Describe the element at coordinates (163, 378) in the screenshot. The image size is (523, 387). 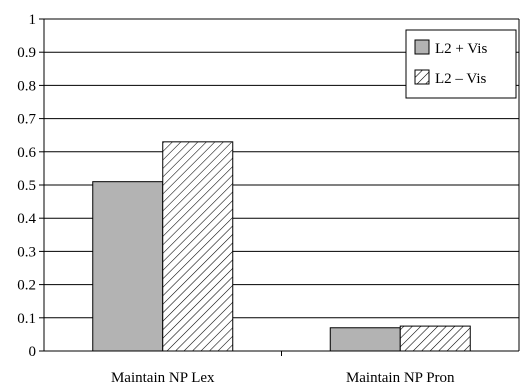
I see `category-label-0: Maintain NP Lex` at that location.